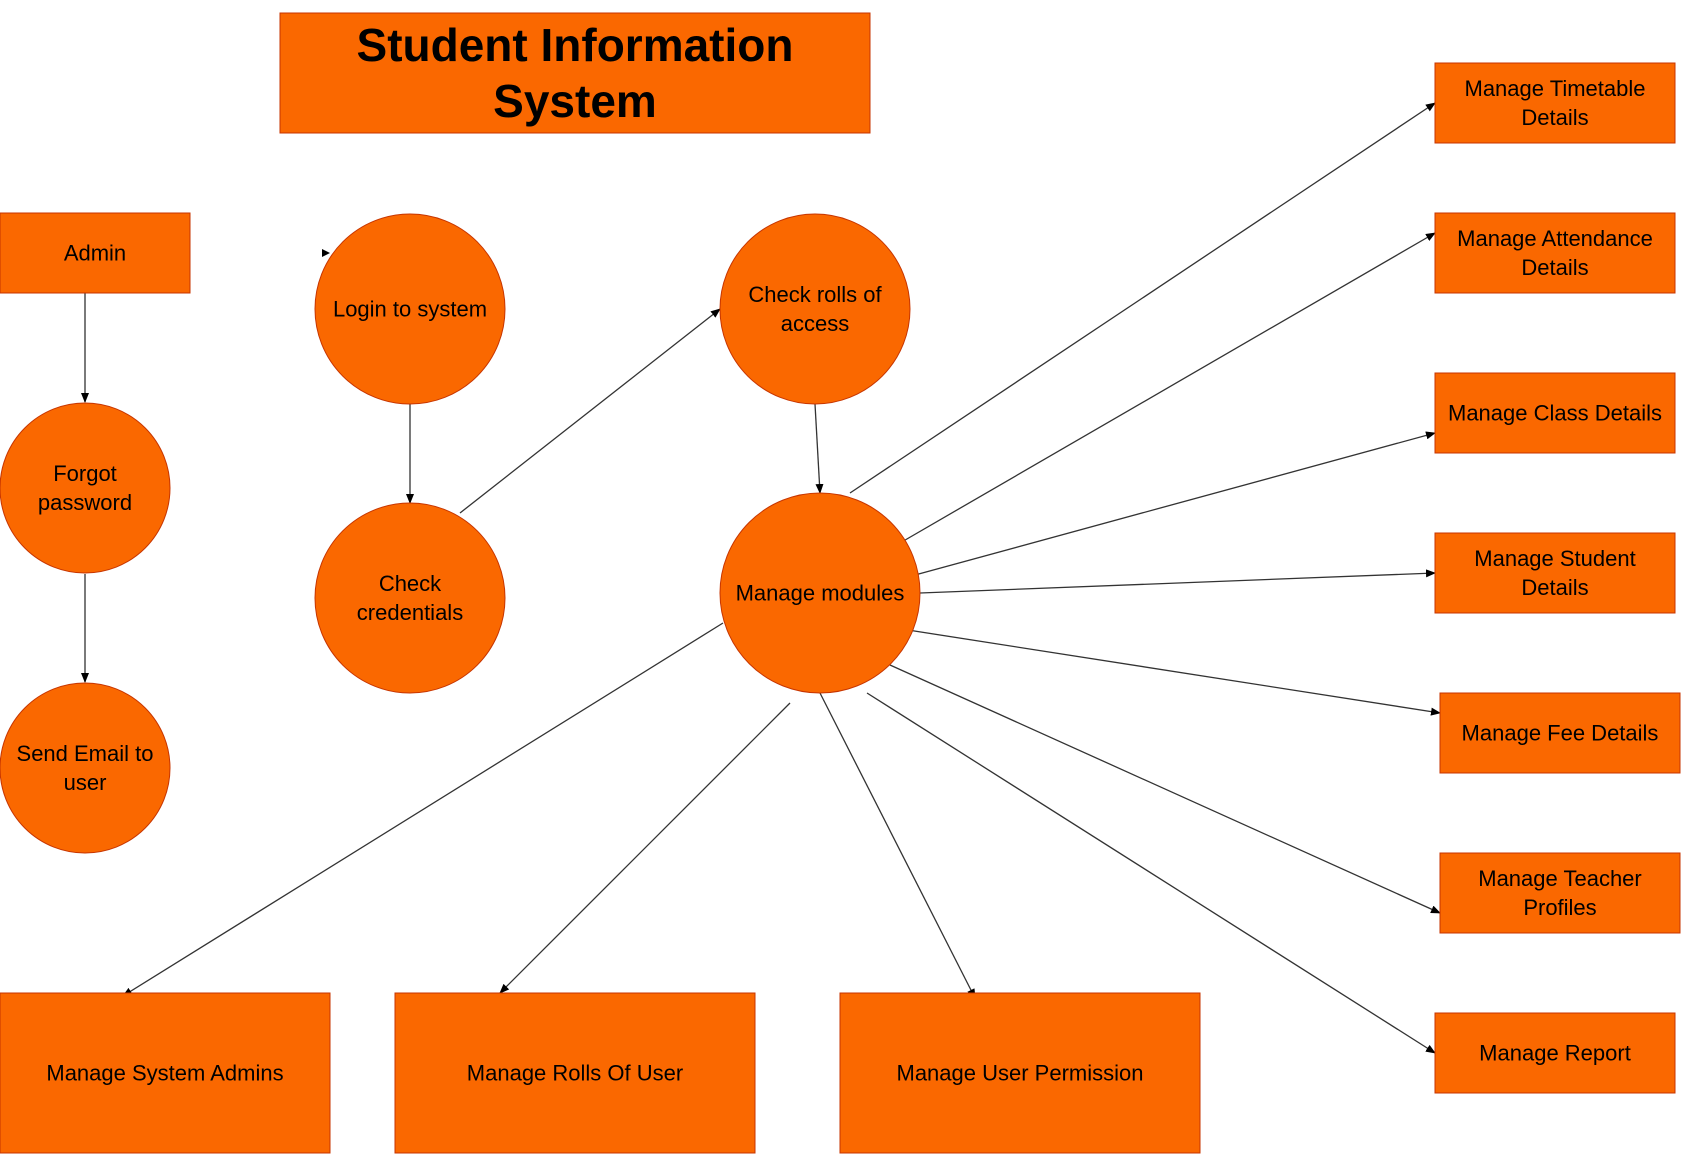  I want to click on node-student-label: Details, so click(1554, 587).